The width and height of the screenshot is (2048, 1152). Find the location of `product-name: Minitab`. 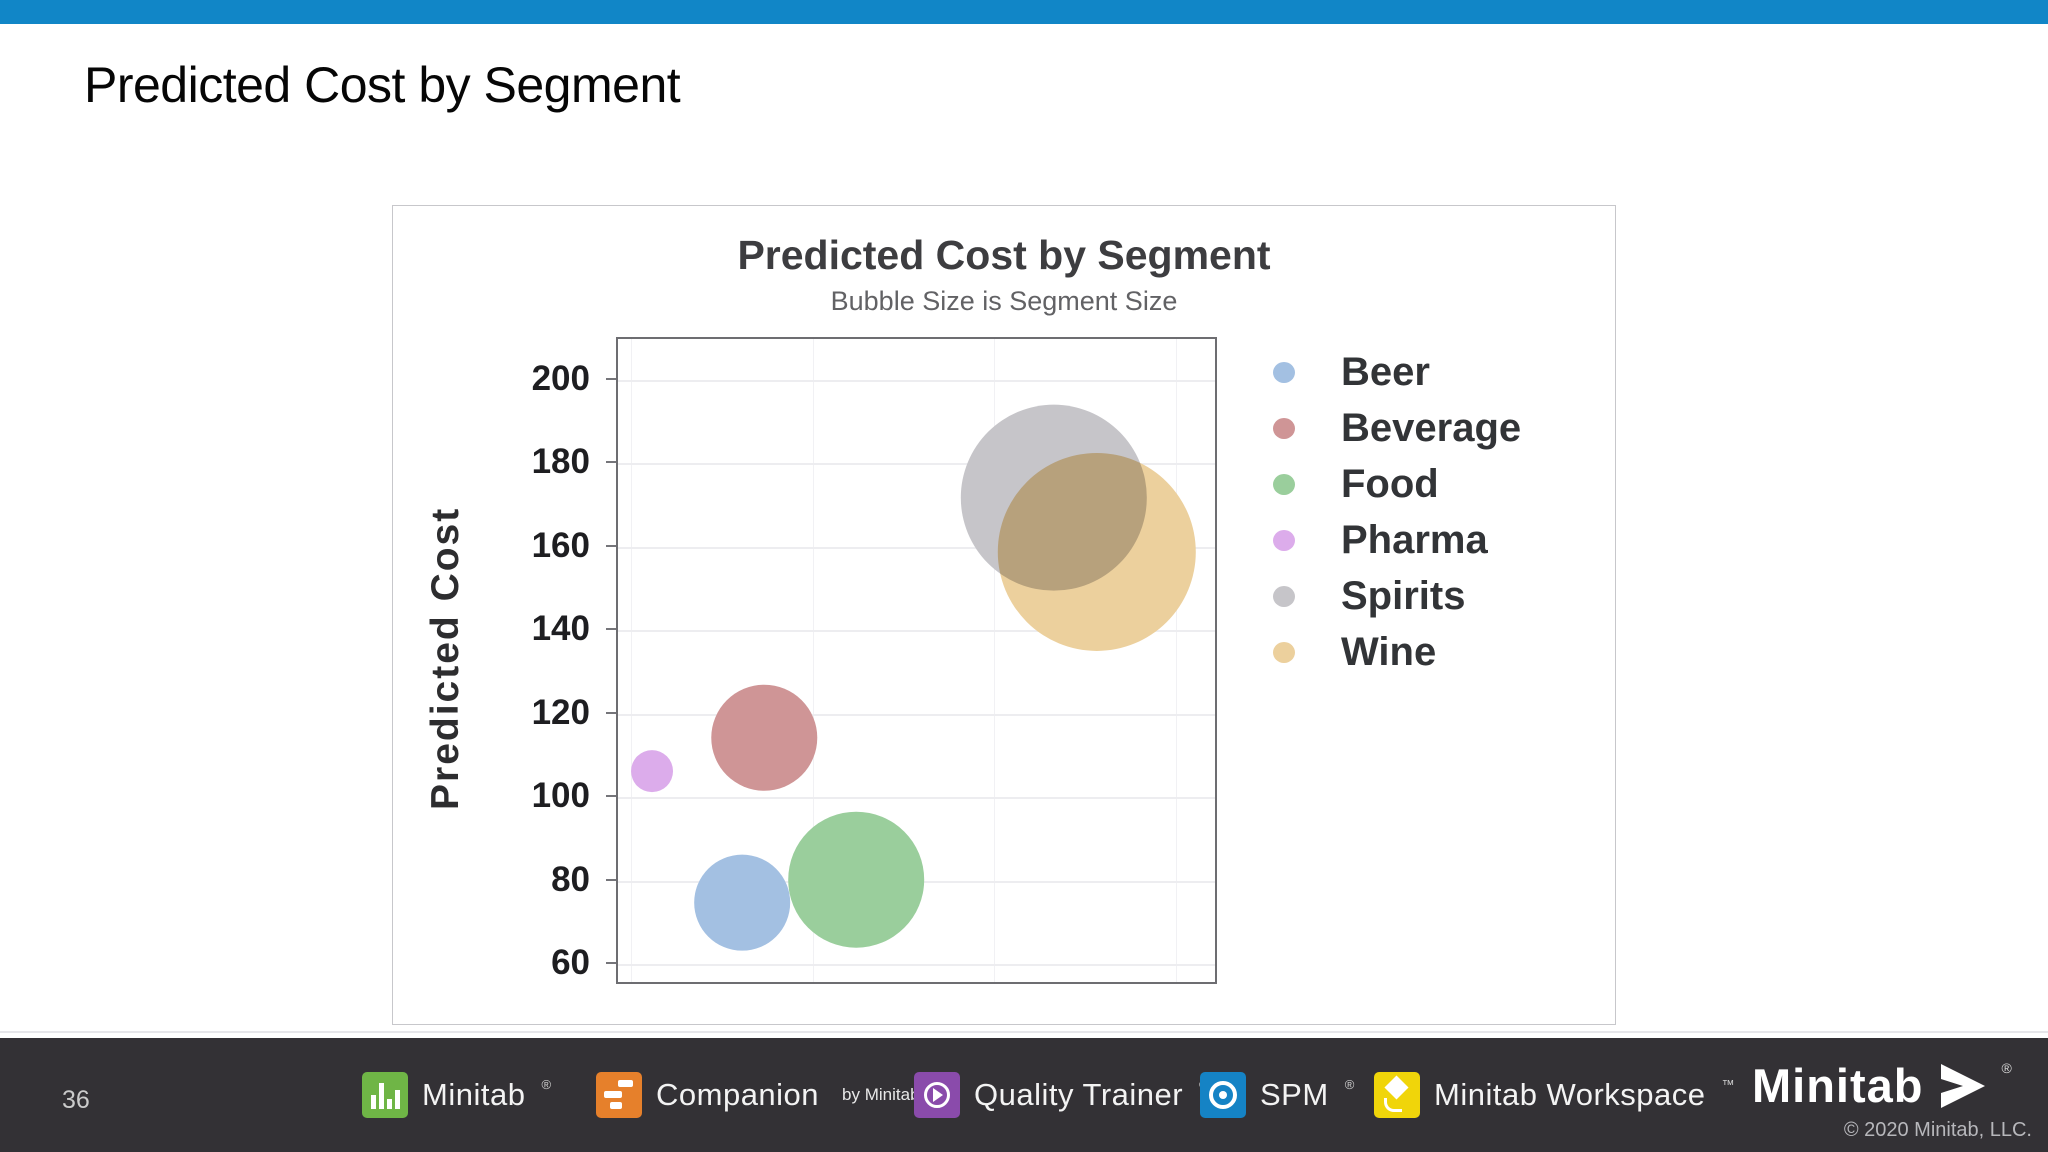

product-name: Minitab is located at coordinates (474, 1094).